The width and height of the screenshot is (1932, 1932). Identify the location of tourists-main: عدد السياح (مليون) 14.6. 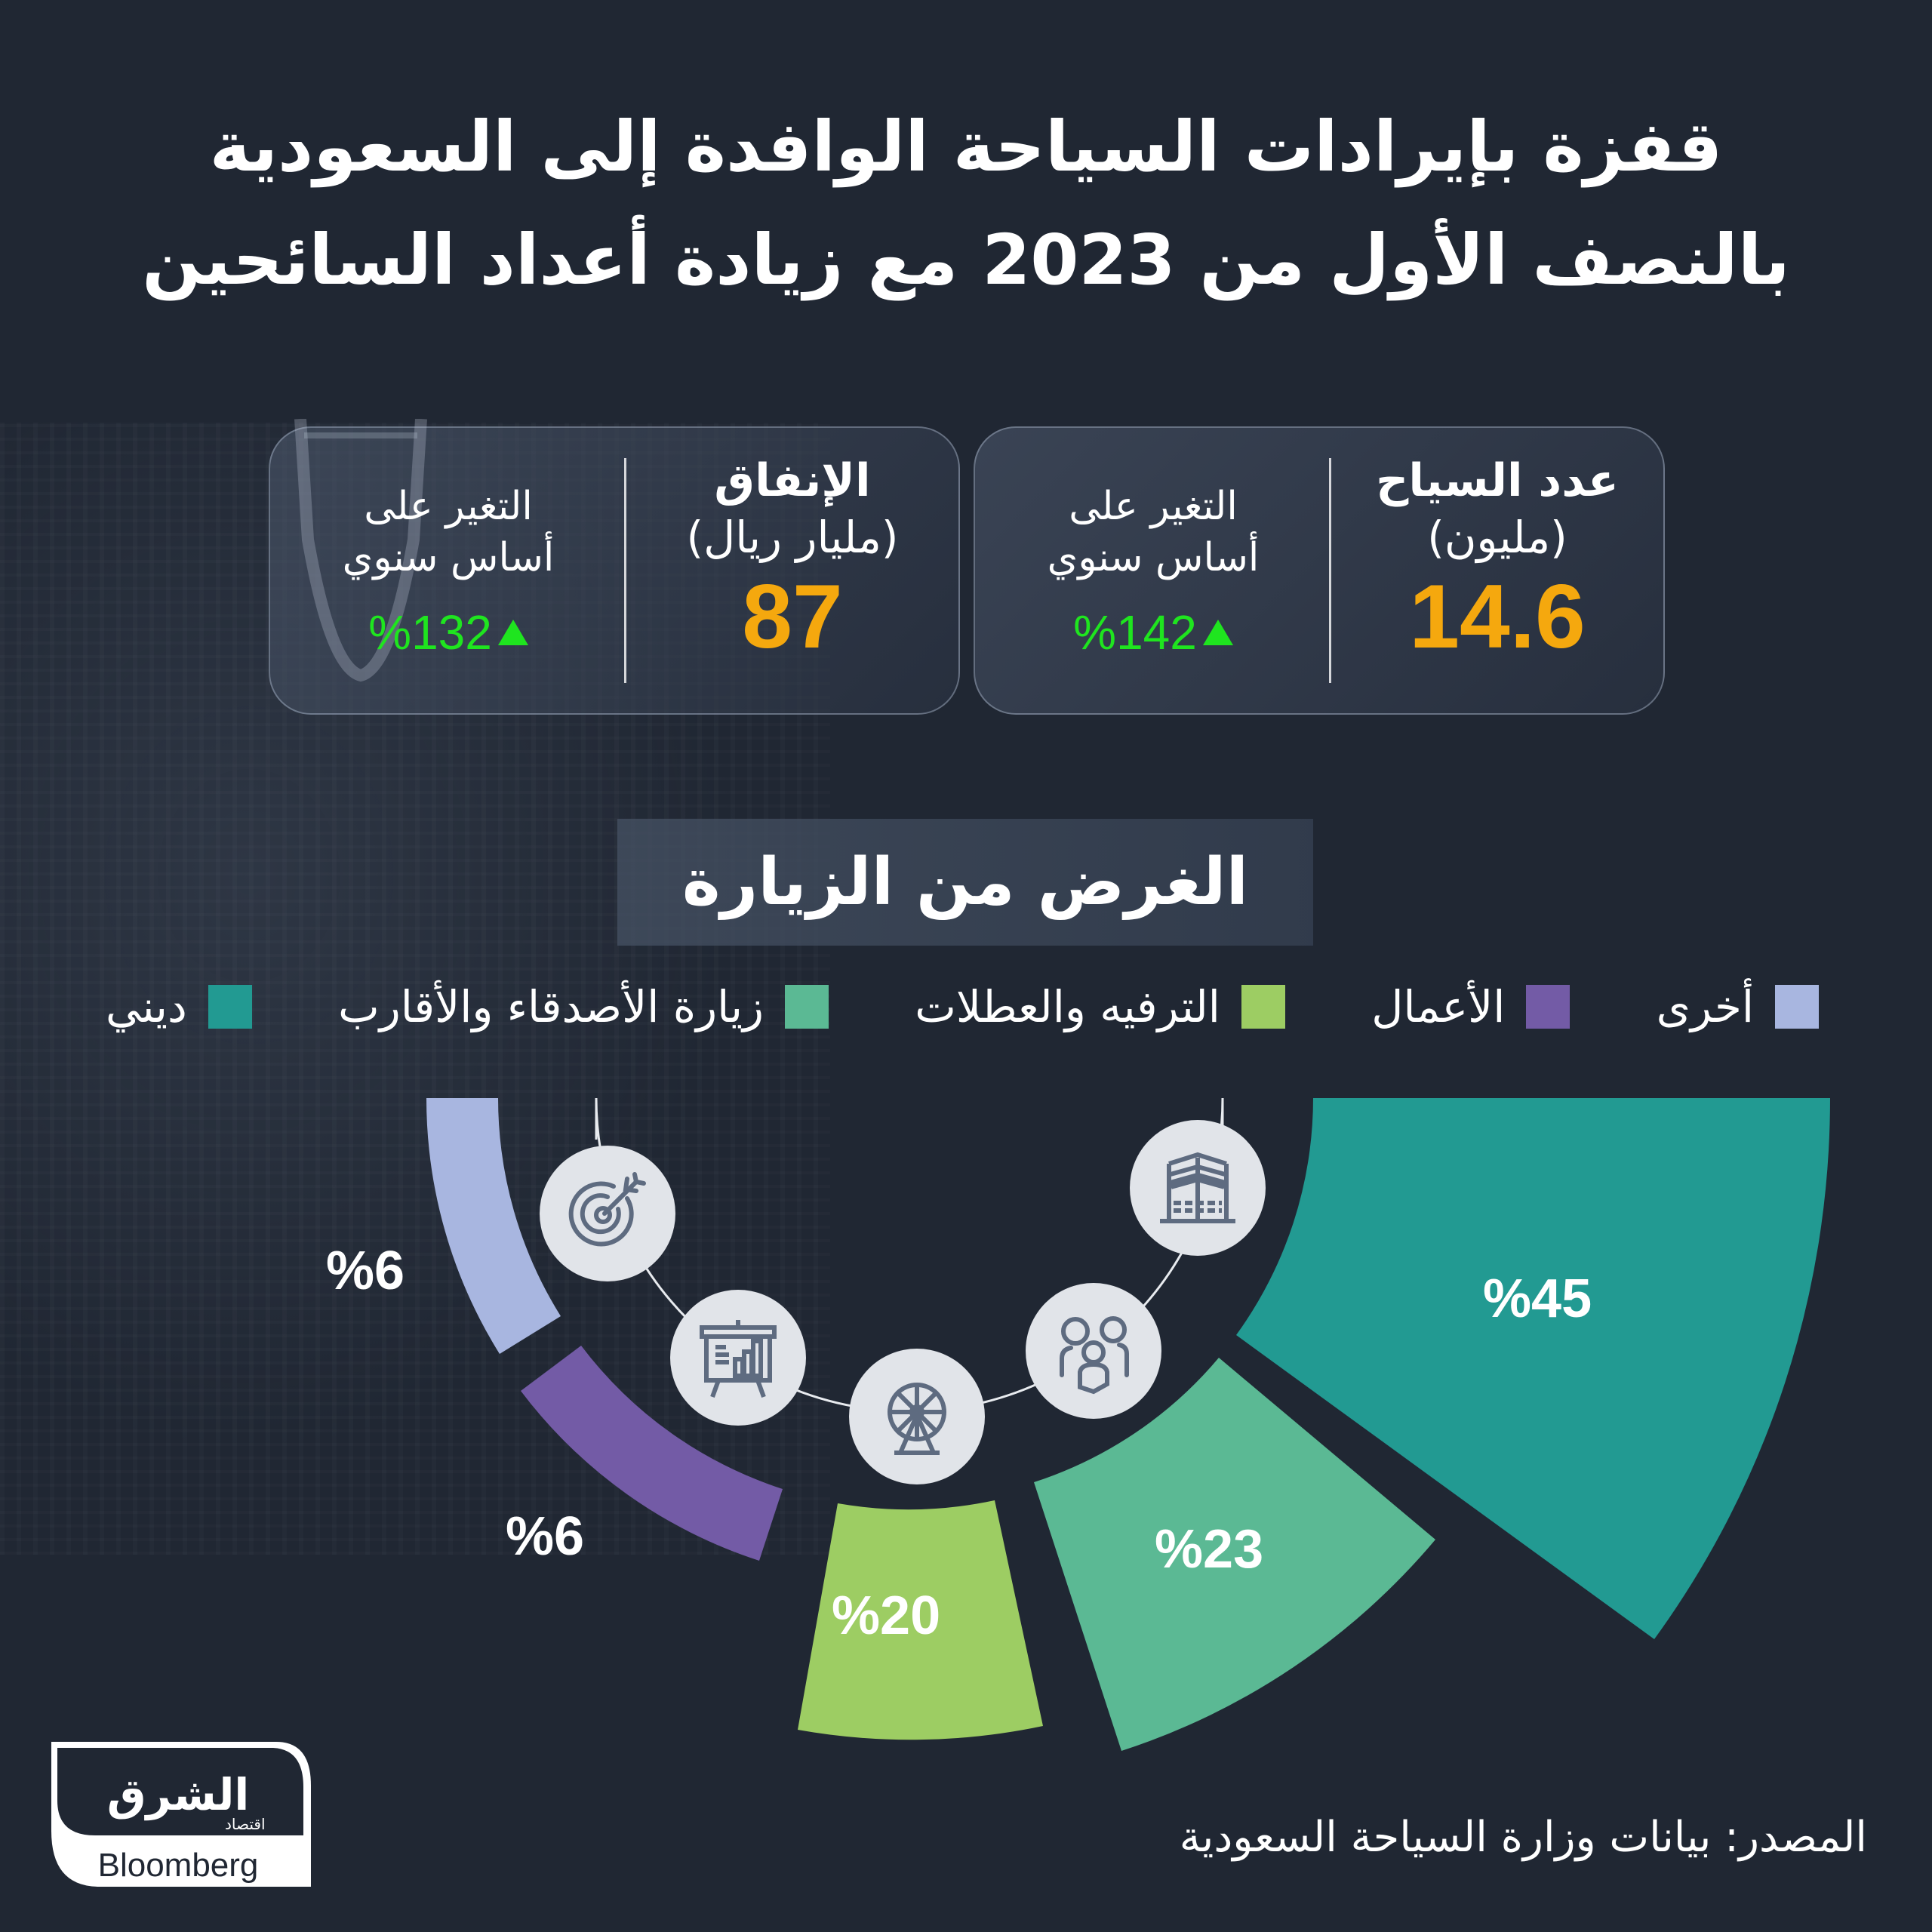
(1497, 560).